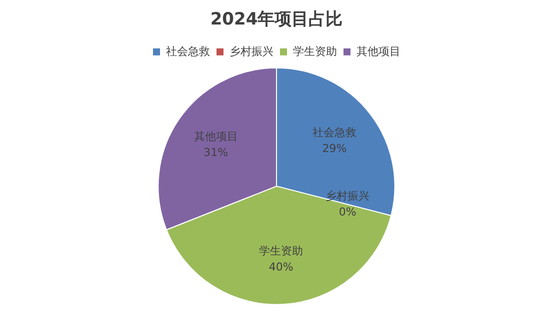 This screenshot has width=553, height=315. Describe the element at coordinates (276, 20) in the screenshot. I see `chart-title: 2024年项目占比` at that location.